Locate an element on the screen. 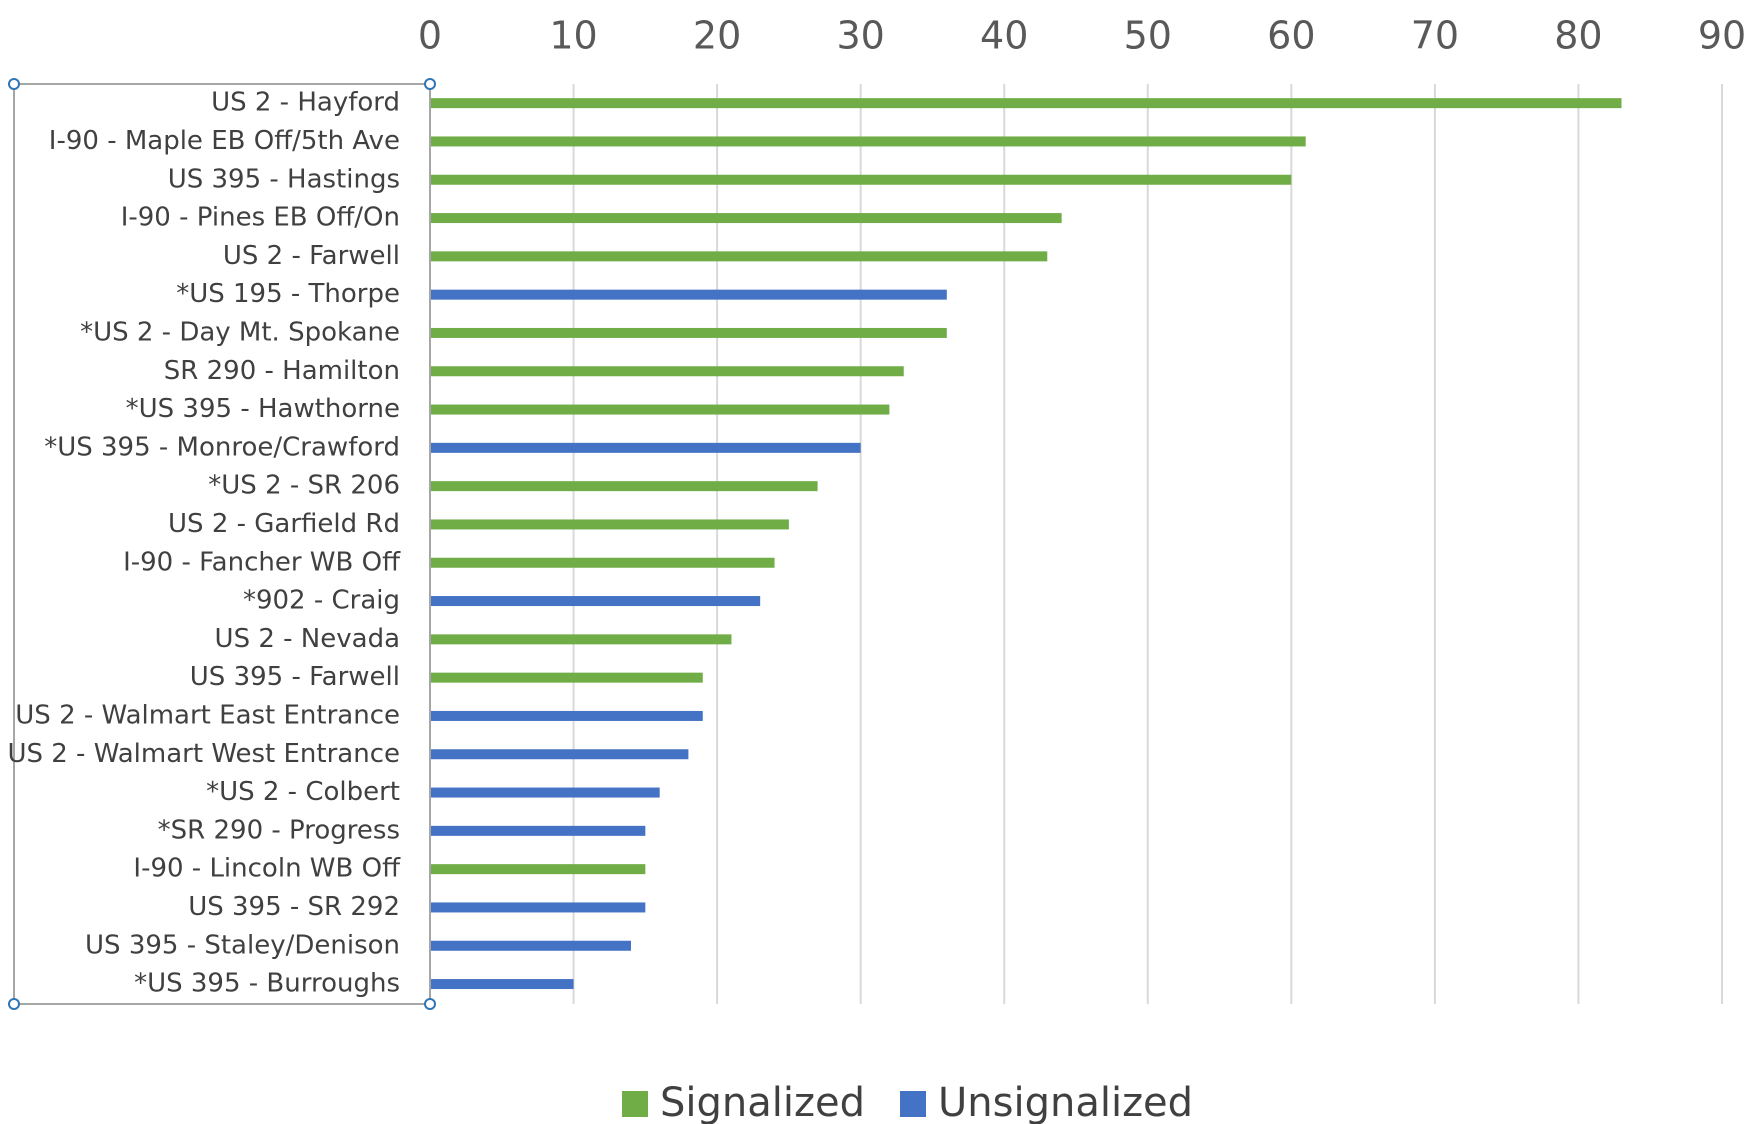 This screenshot has height=1124, width=1762. category-label: *US 2 - Day Mt. Spokane is located at coordinates (240, 332).